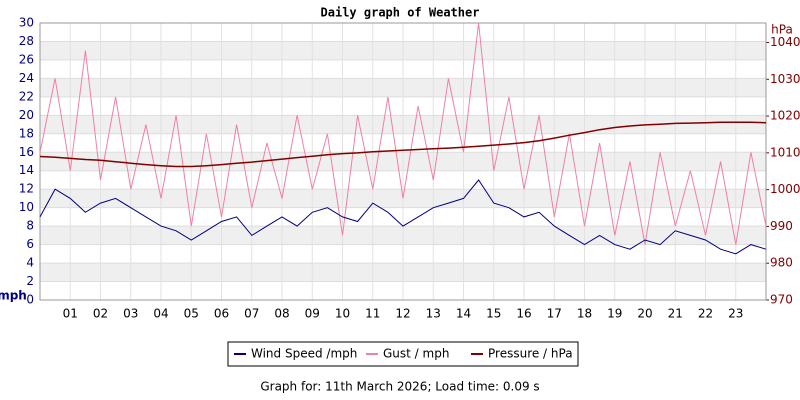 The height and width of the screenshot is (400, 800). I want to click on x-tick-label: 17, so click(554, 314).